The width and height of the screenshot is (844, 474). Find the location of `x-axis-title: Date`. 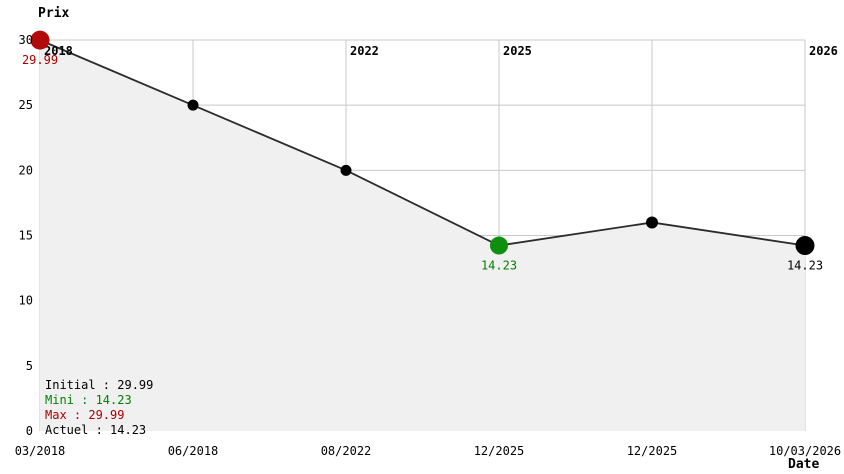

x-axis-title: Date is located at coordinates (803, 464).